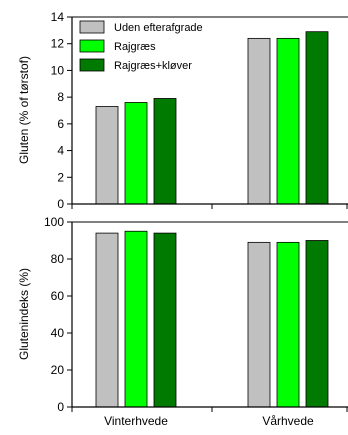 This screenshot has width=348, height=435. Describe the element at coordinates (158, 28) in the screenshot. I see `legend-label: Uden efterafgrade` at that location.